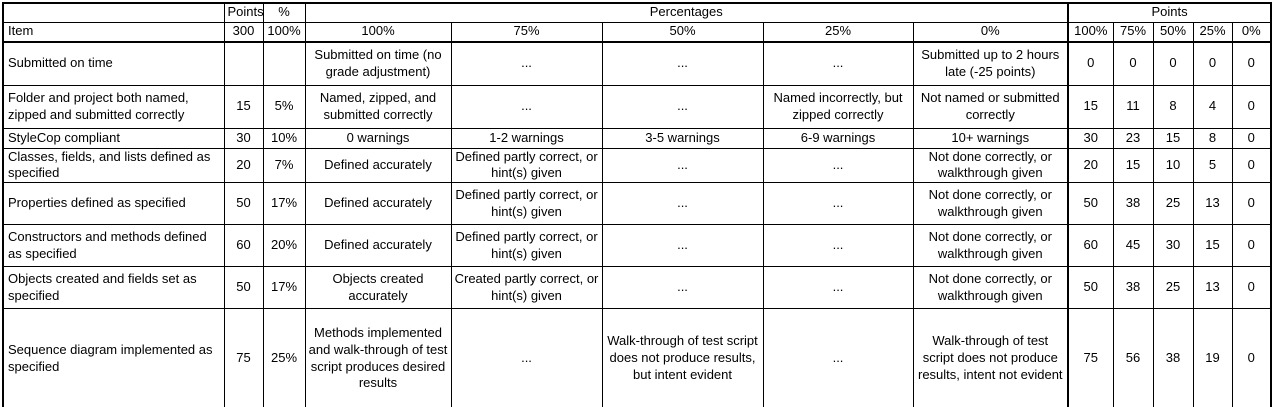  Describe the element at coordinates (1133, 165) in the screenshot. I see `cell-pts75: 15` at that location.